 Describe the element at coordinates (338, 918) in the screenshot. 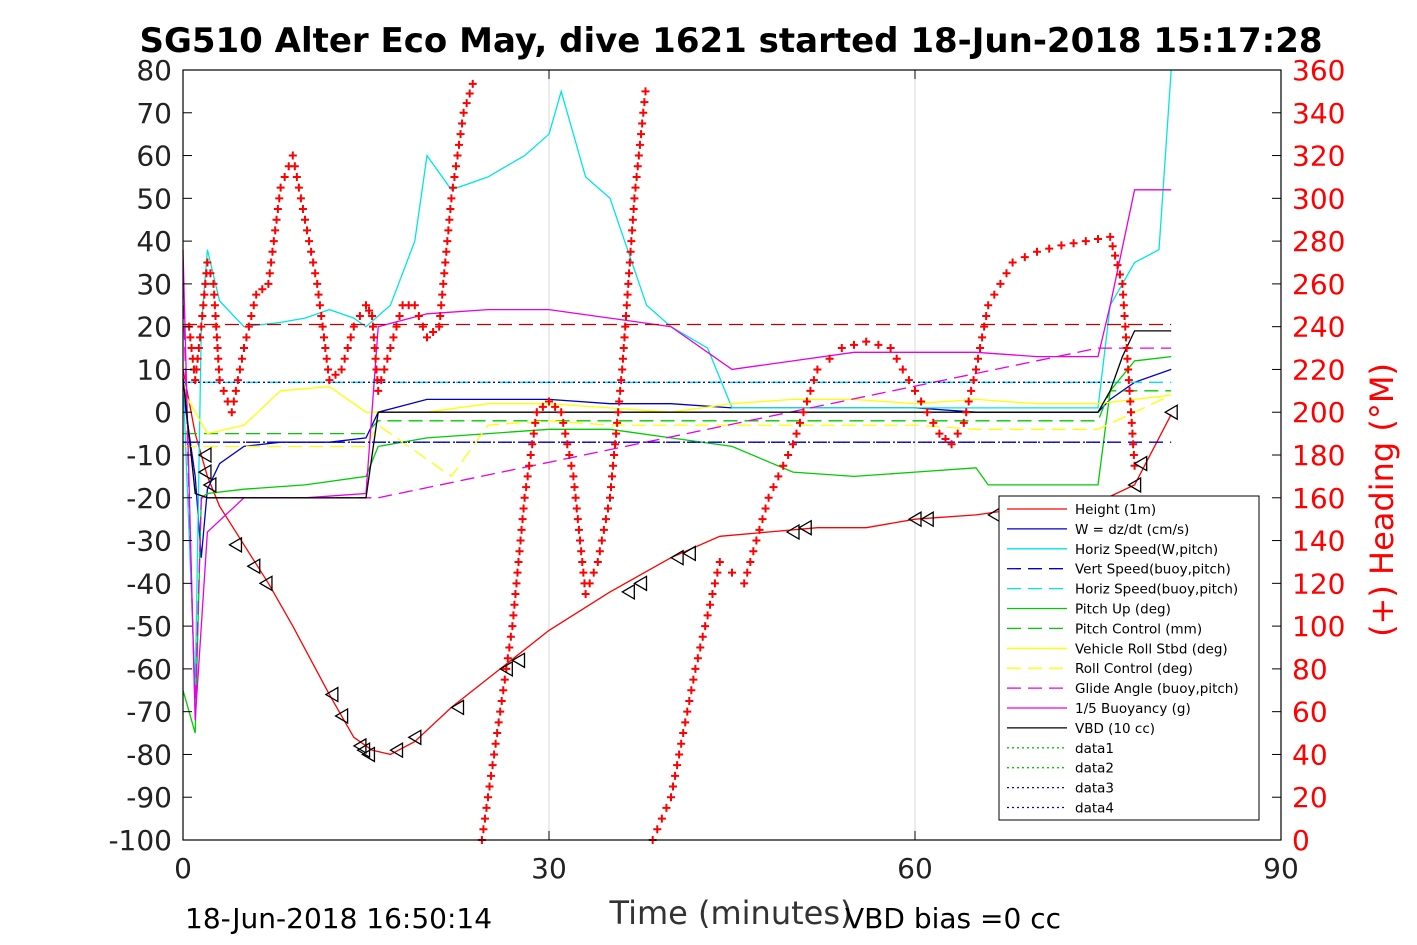

I see `footer-date: 18-Jun-2018 16:50:14` at that location.